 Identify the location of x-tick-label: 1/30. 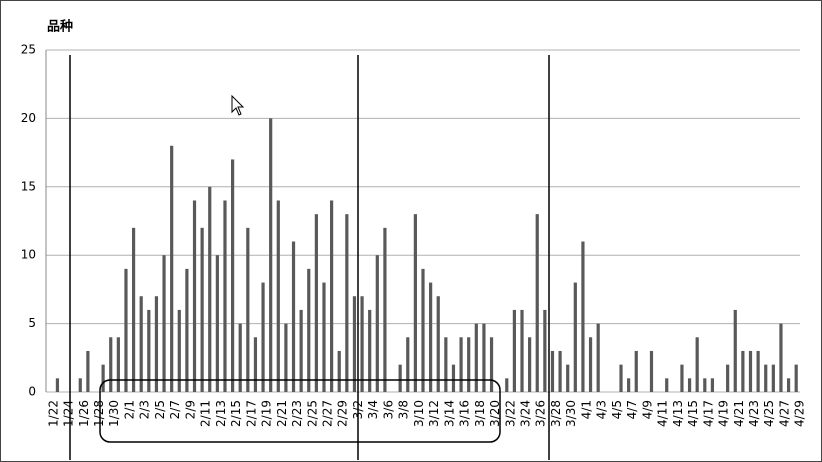
(114, 413).